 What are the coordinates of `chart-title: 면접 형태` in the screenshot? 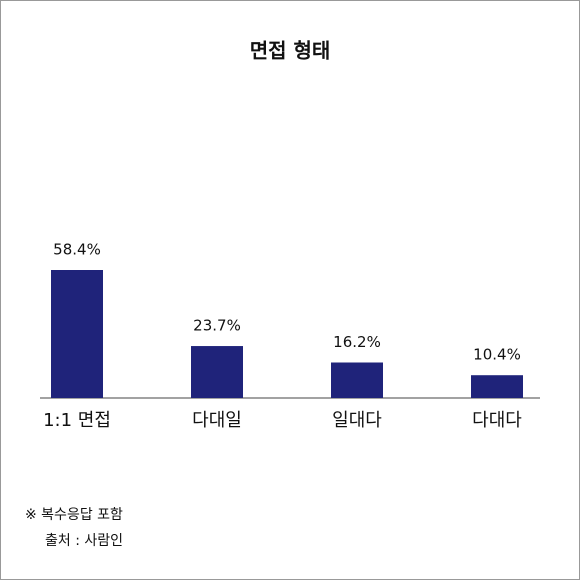 It's located at (290, 51).